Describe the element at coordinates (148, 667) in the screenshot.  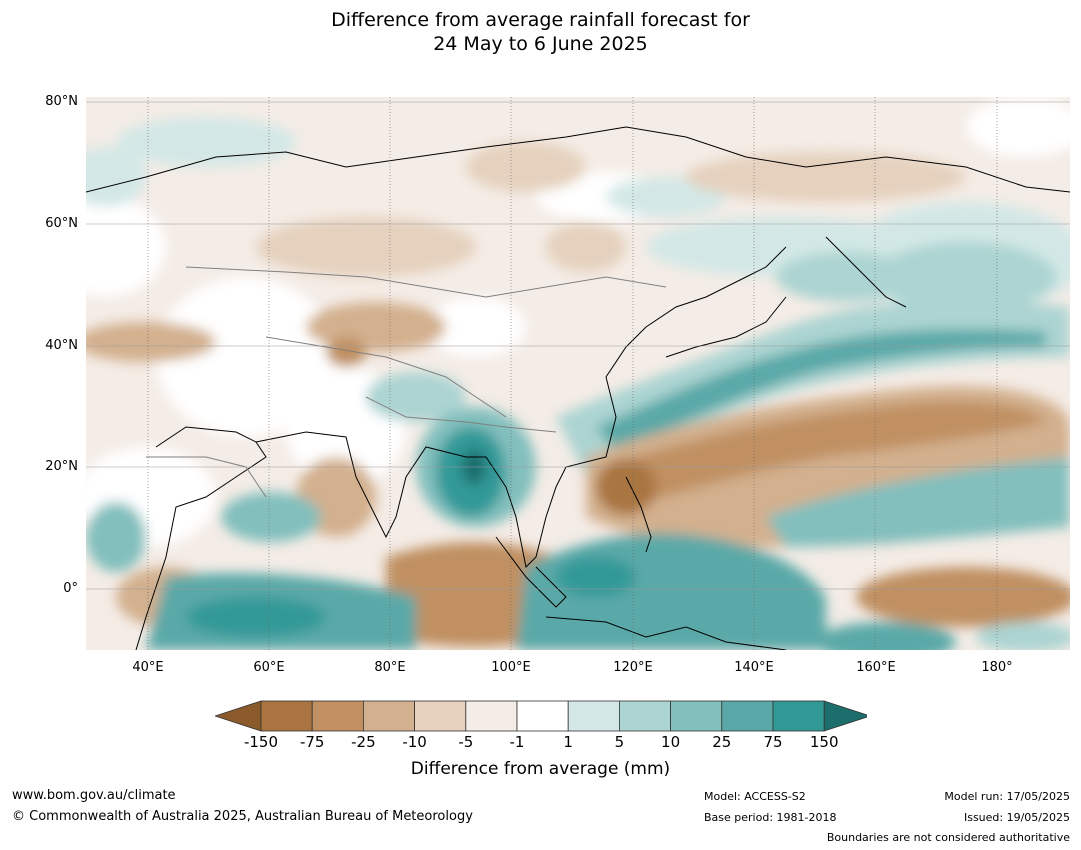
I see `lon-label-40e: 40°E` at that location.